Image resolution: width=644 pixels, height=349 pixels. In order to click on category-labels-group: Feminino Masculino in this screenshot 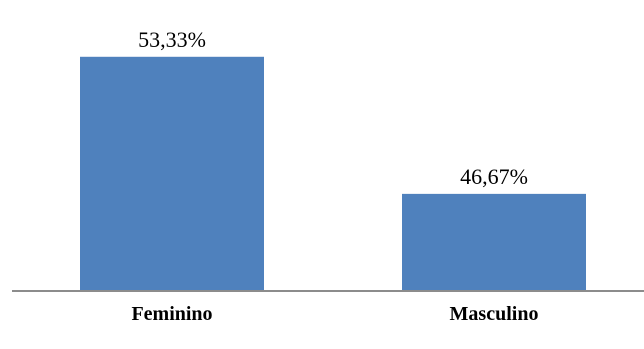, I will do `click(334, 314)`.